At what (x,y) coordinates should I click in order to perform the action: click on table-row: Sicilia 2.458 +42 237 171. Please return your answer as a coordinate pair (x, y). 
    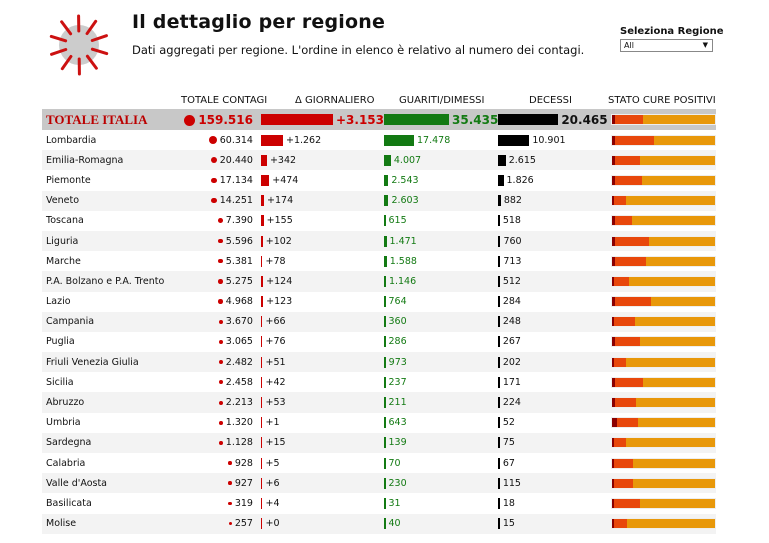
    Looking at the image, I should click on (379, 382).